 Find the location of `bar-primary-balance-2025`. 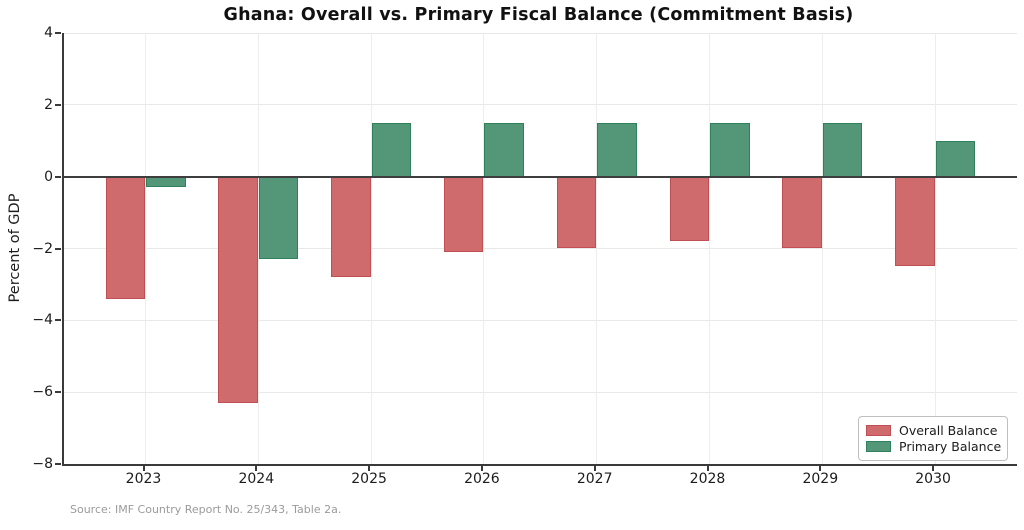

bar-primary-balance-2025 is located at coordinates (391, 149).